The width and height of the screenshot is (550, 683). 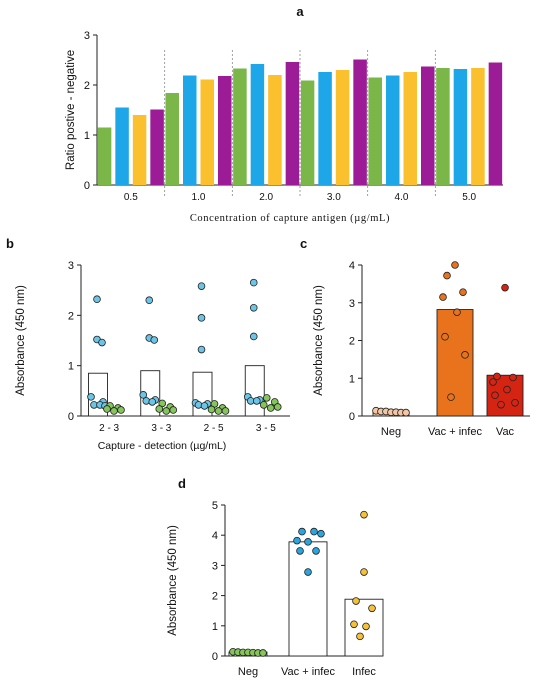 What do you see at coordinates (455, 363) in the screenshot?
I see `c-bar-Vac + infec` at bounding box center [455, 363].